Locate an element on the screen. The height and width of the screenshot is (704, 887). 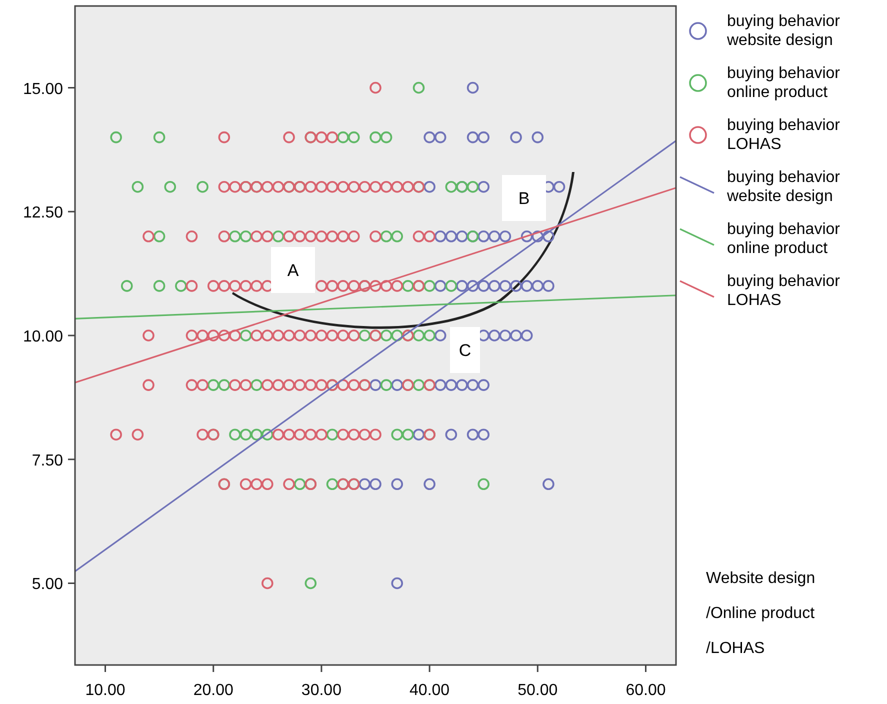
y-tick-label: 12.50 is located at coordinates (43, 213).